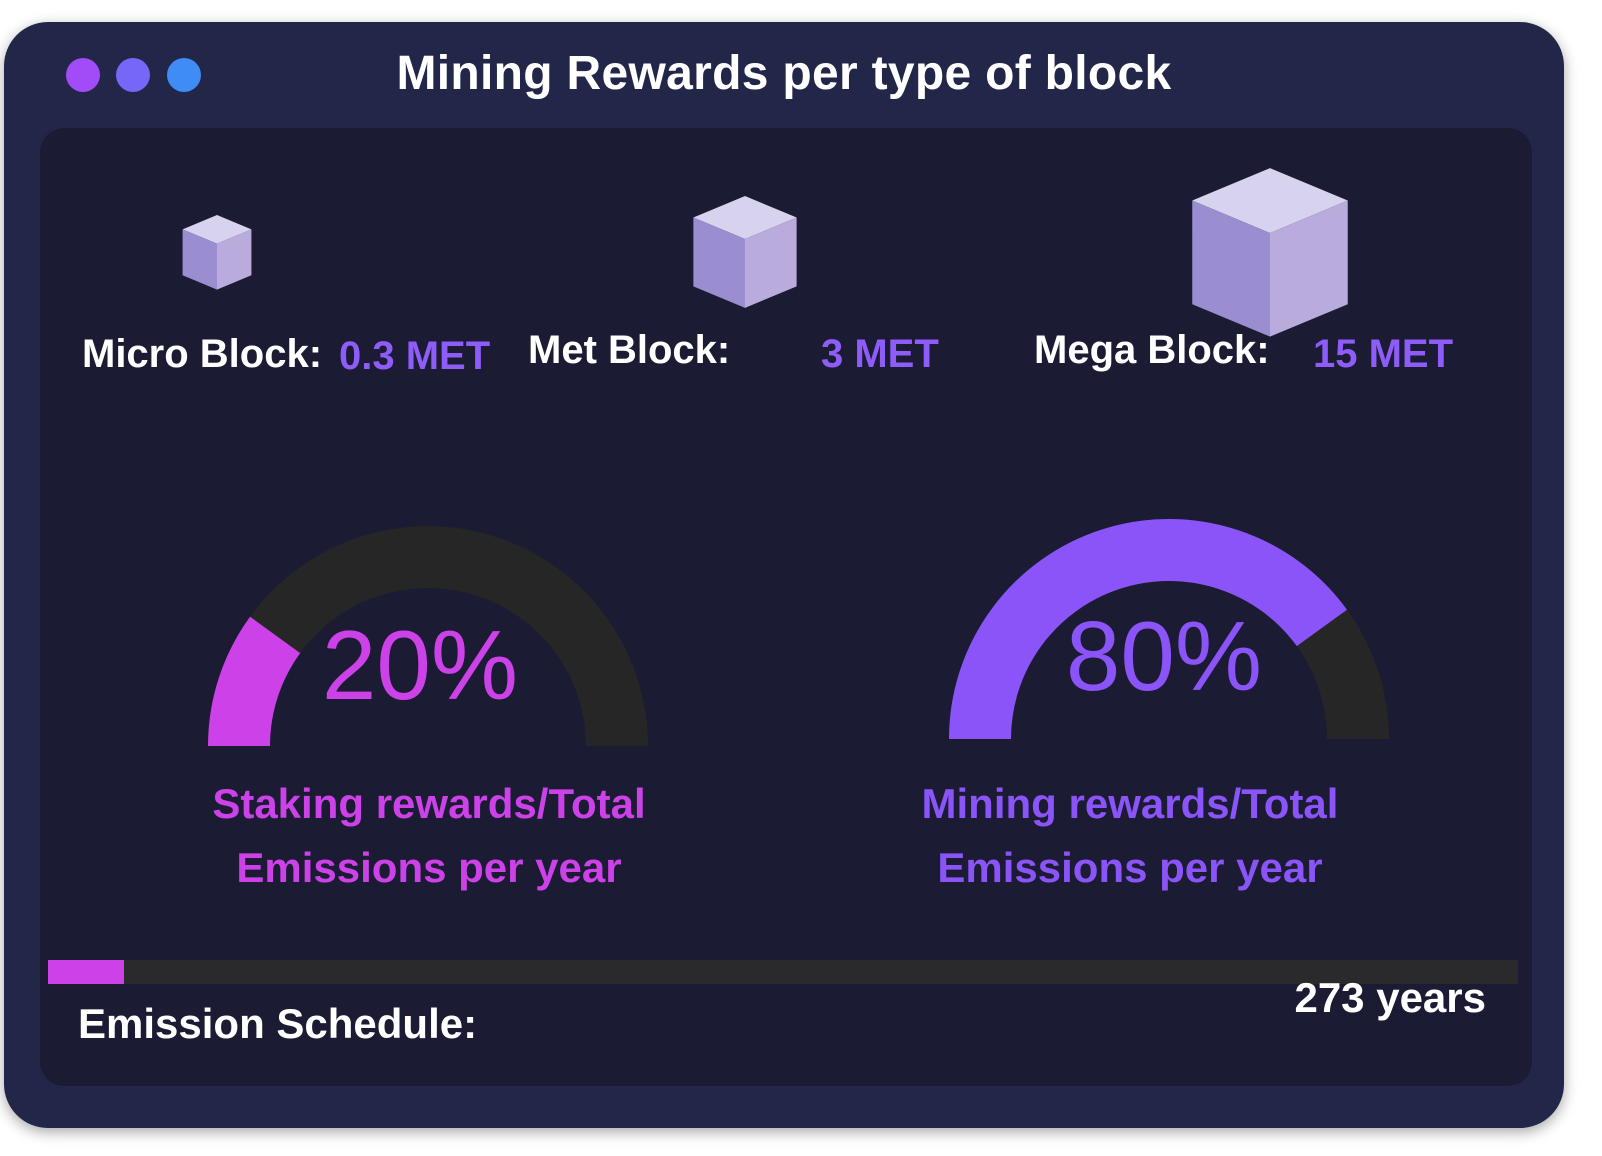 This screenshot has height=1156, width=1602. I want to click on mining-caption-line2: Emissions per year, so click(1130, 867).